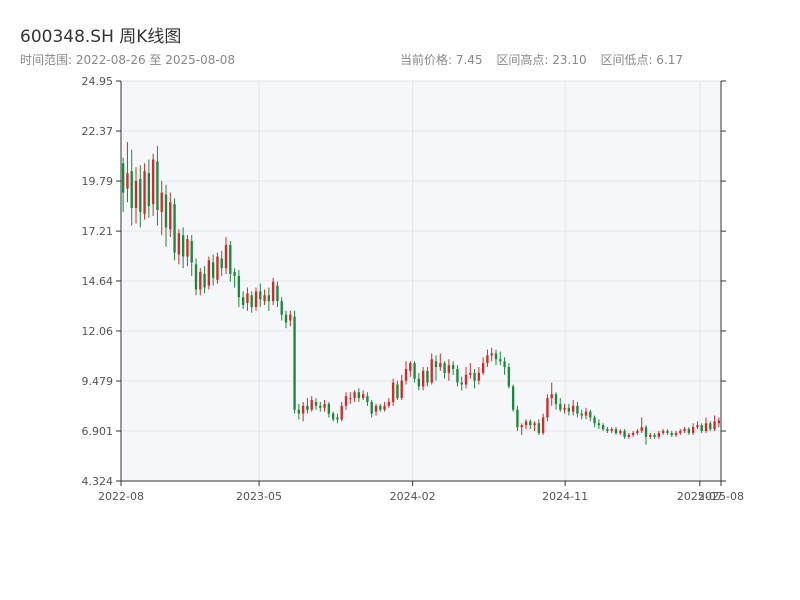 This screenshot has width=800, height=600. I want to click on x-tick-label: 2025-08, so click(721, 496).